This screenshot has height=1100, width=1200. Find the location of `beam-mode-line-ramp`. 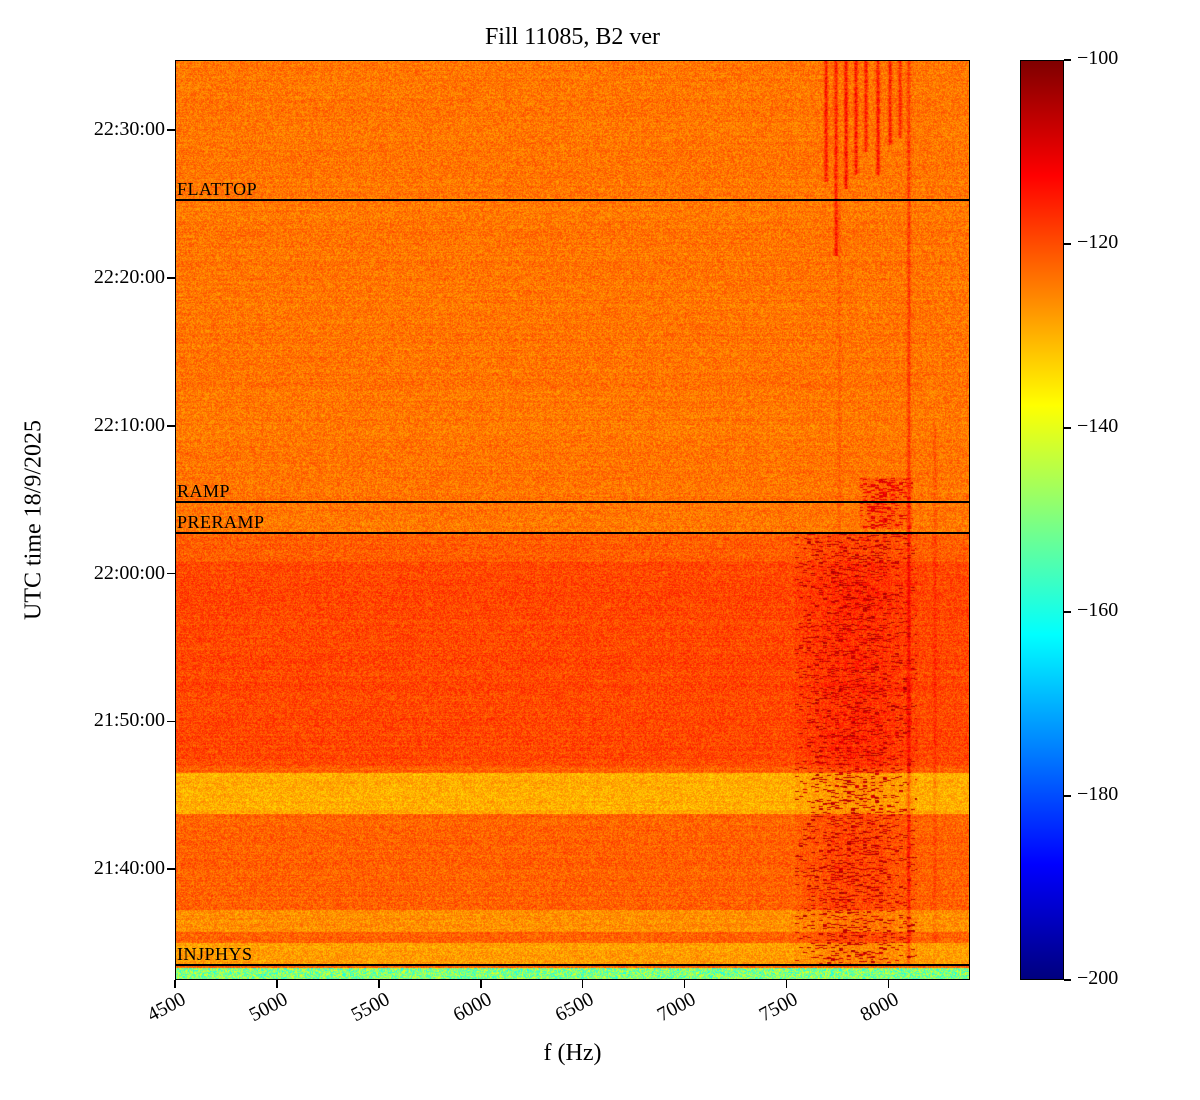

beam-mode-line-ramp is located at coordinates (572, 502).